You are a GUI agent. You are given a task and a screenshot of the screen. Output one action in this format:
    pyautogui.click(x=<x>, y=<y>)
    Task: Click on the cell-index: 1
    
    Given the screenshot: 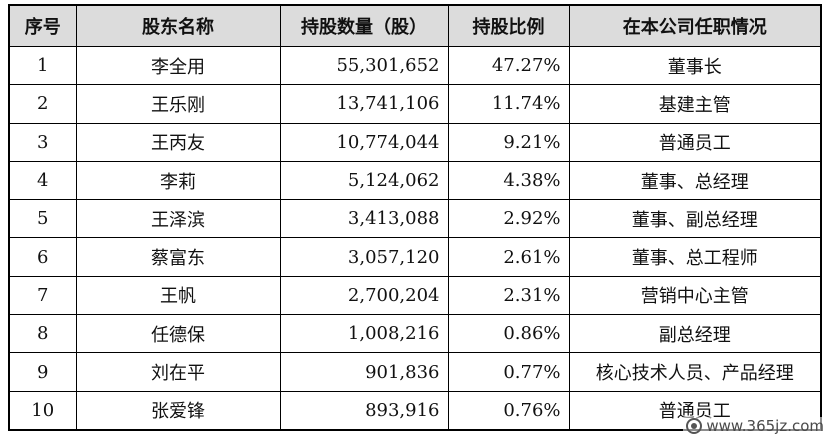 What is the action you would take?
    pyautogui.click(x=42, y=65)
    